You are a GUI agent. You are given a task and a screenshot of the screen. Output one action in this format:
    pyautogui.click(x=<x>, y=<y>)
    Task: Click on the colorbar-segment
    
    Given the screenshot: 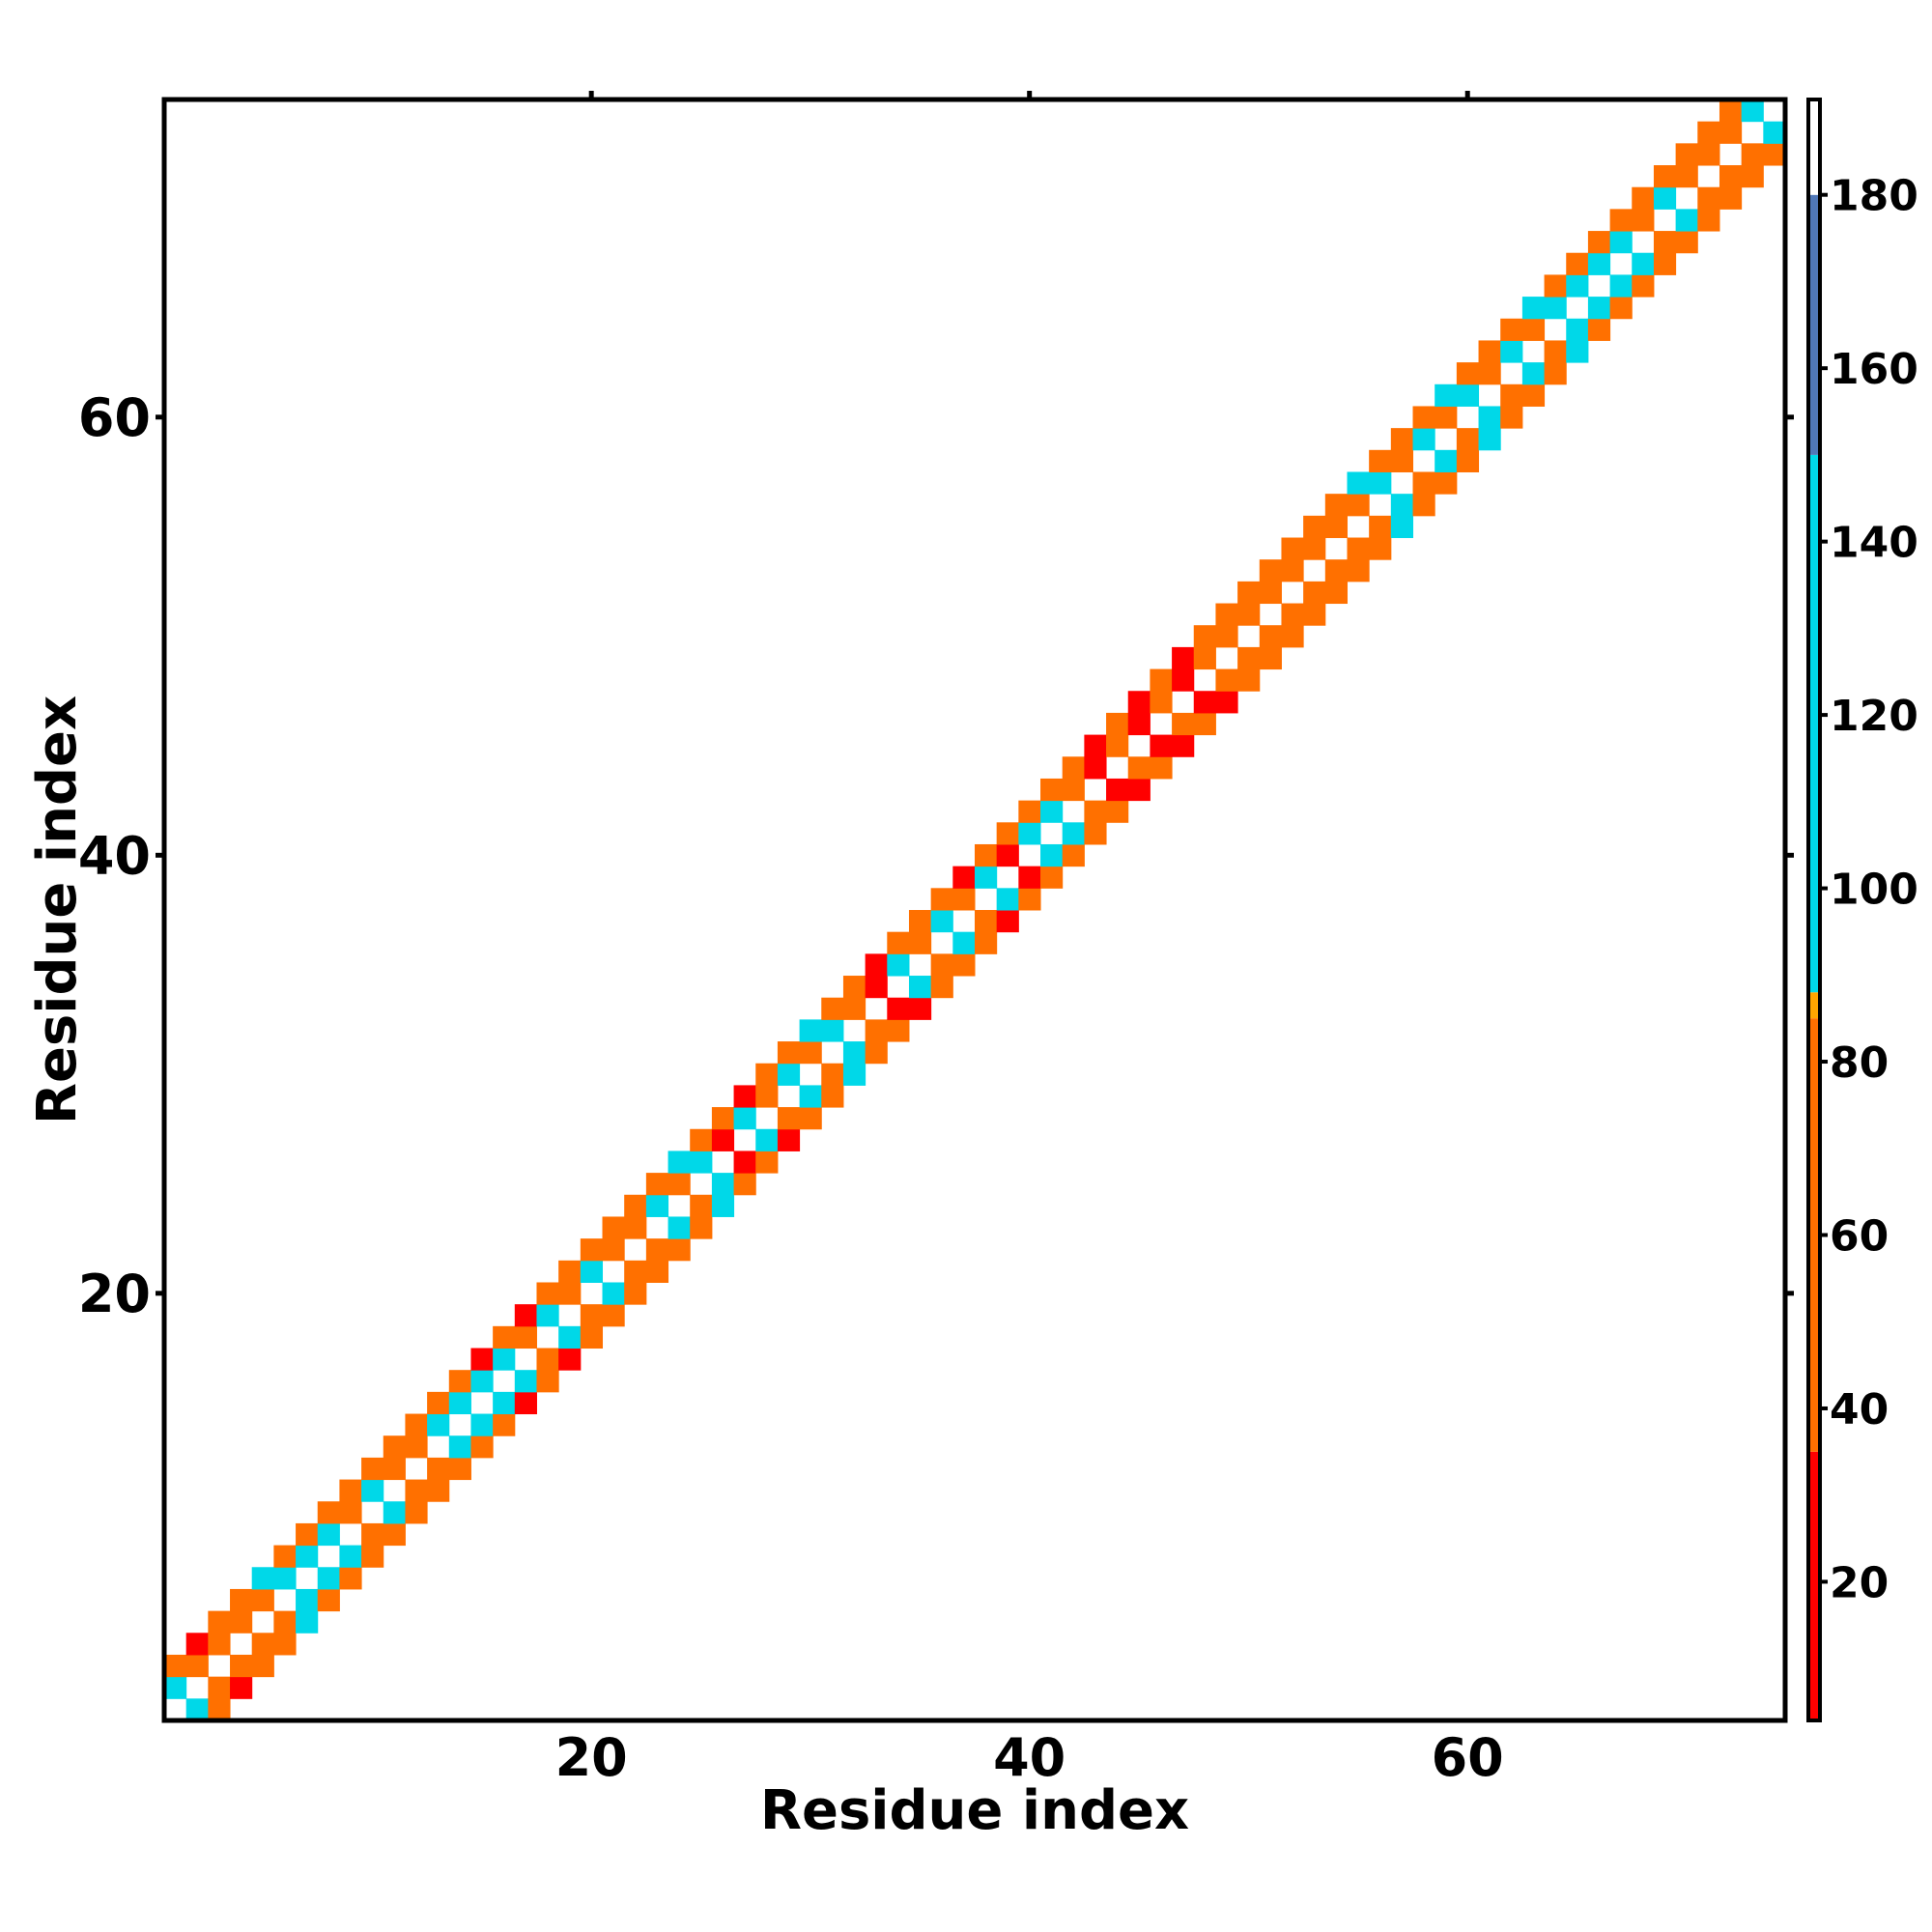 What is the action you would take?
    pyautogui.click(x=1814, y=1585)
    